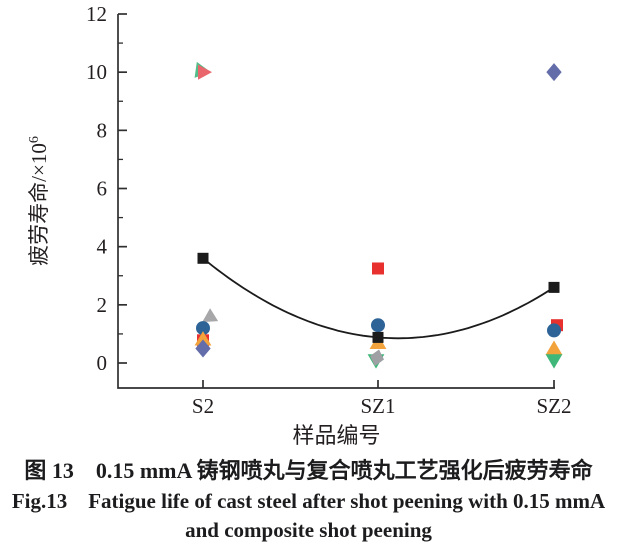 The image size is (617, 560). I want to click on x-tick-label: SZ1, so click(377, 406).